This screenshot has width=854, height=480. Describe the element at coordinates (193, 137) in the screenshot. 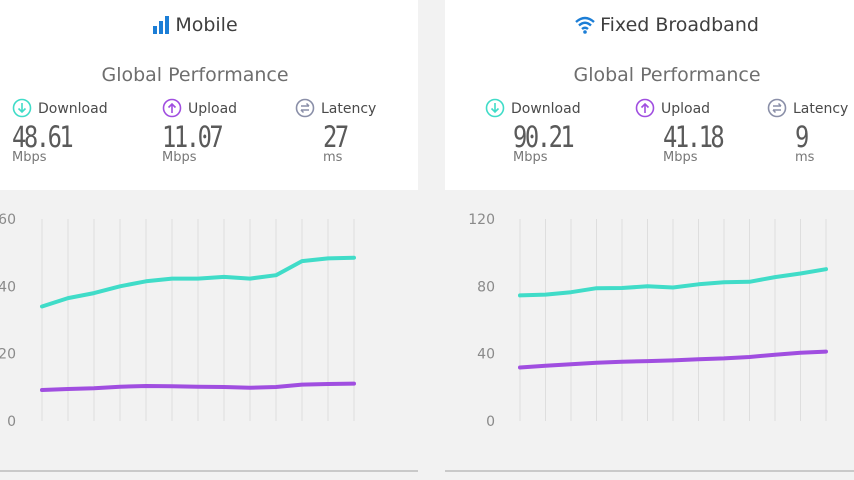

I see `upload-value: 11.07` at that location.